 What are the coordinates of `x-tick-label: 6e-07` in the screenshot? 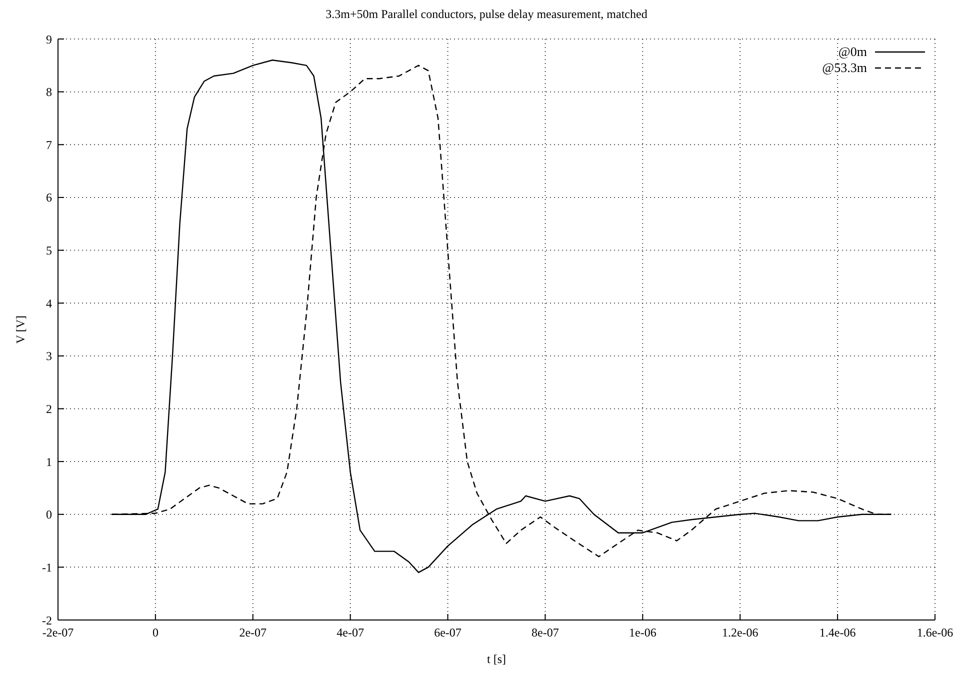 It's located at (448, 633).